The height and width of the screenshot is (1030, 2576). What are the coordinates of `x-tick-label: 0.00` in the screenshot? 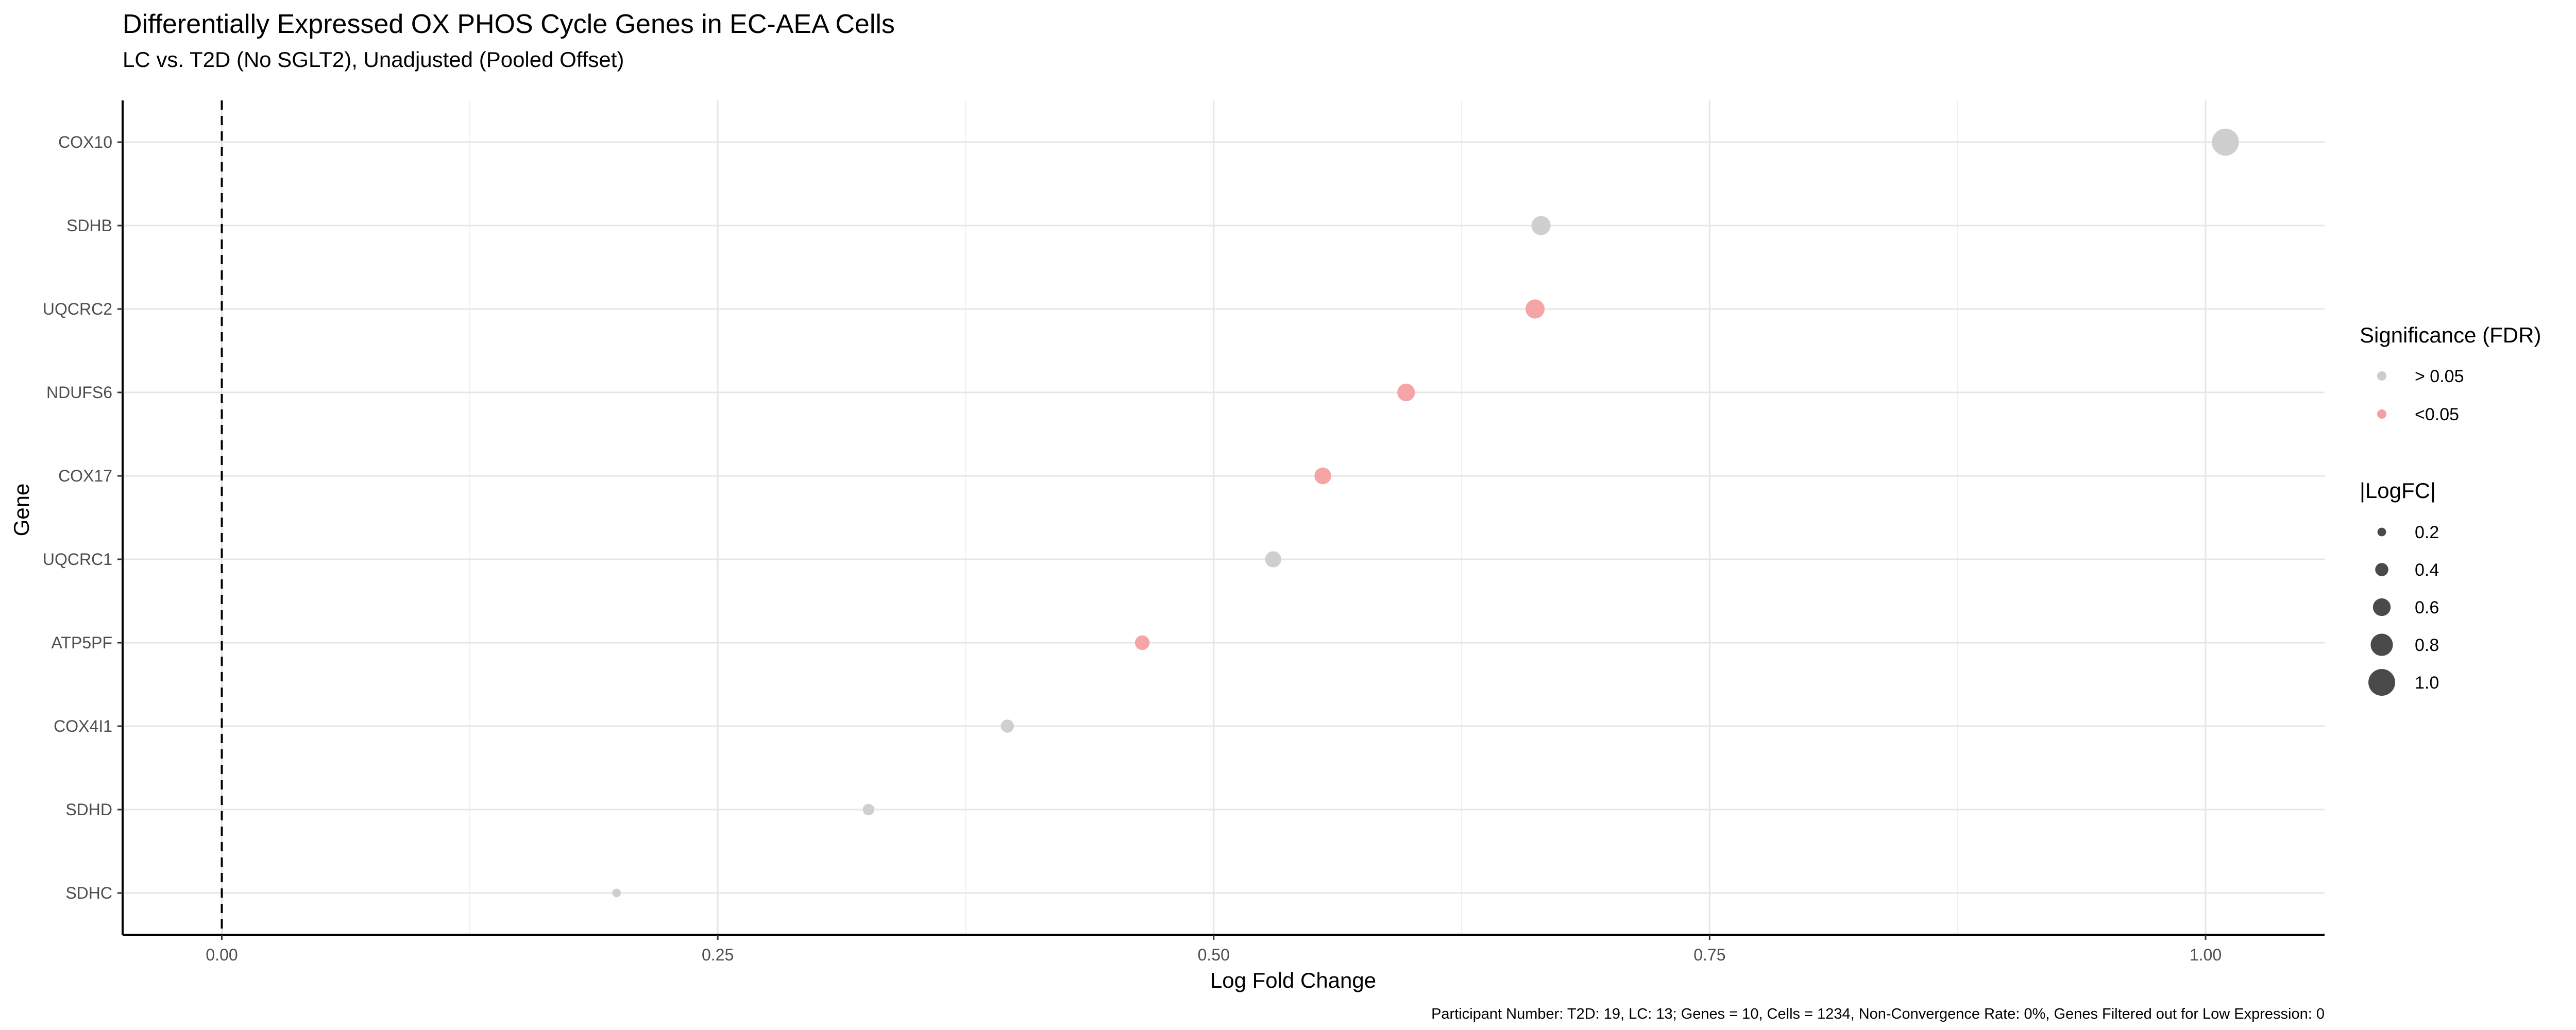 It's located at (222, 955).